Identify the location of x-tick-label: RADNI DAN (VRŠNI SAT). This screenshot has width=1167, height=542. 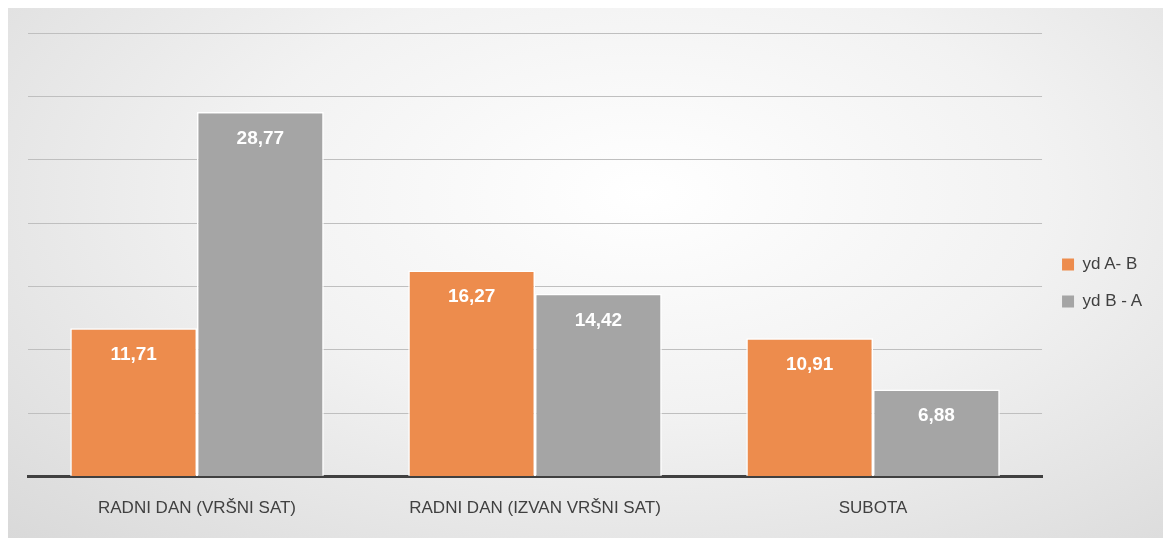
(197, 508).